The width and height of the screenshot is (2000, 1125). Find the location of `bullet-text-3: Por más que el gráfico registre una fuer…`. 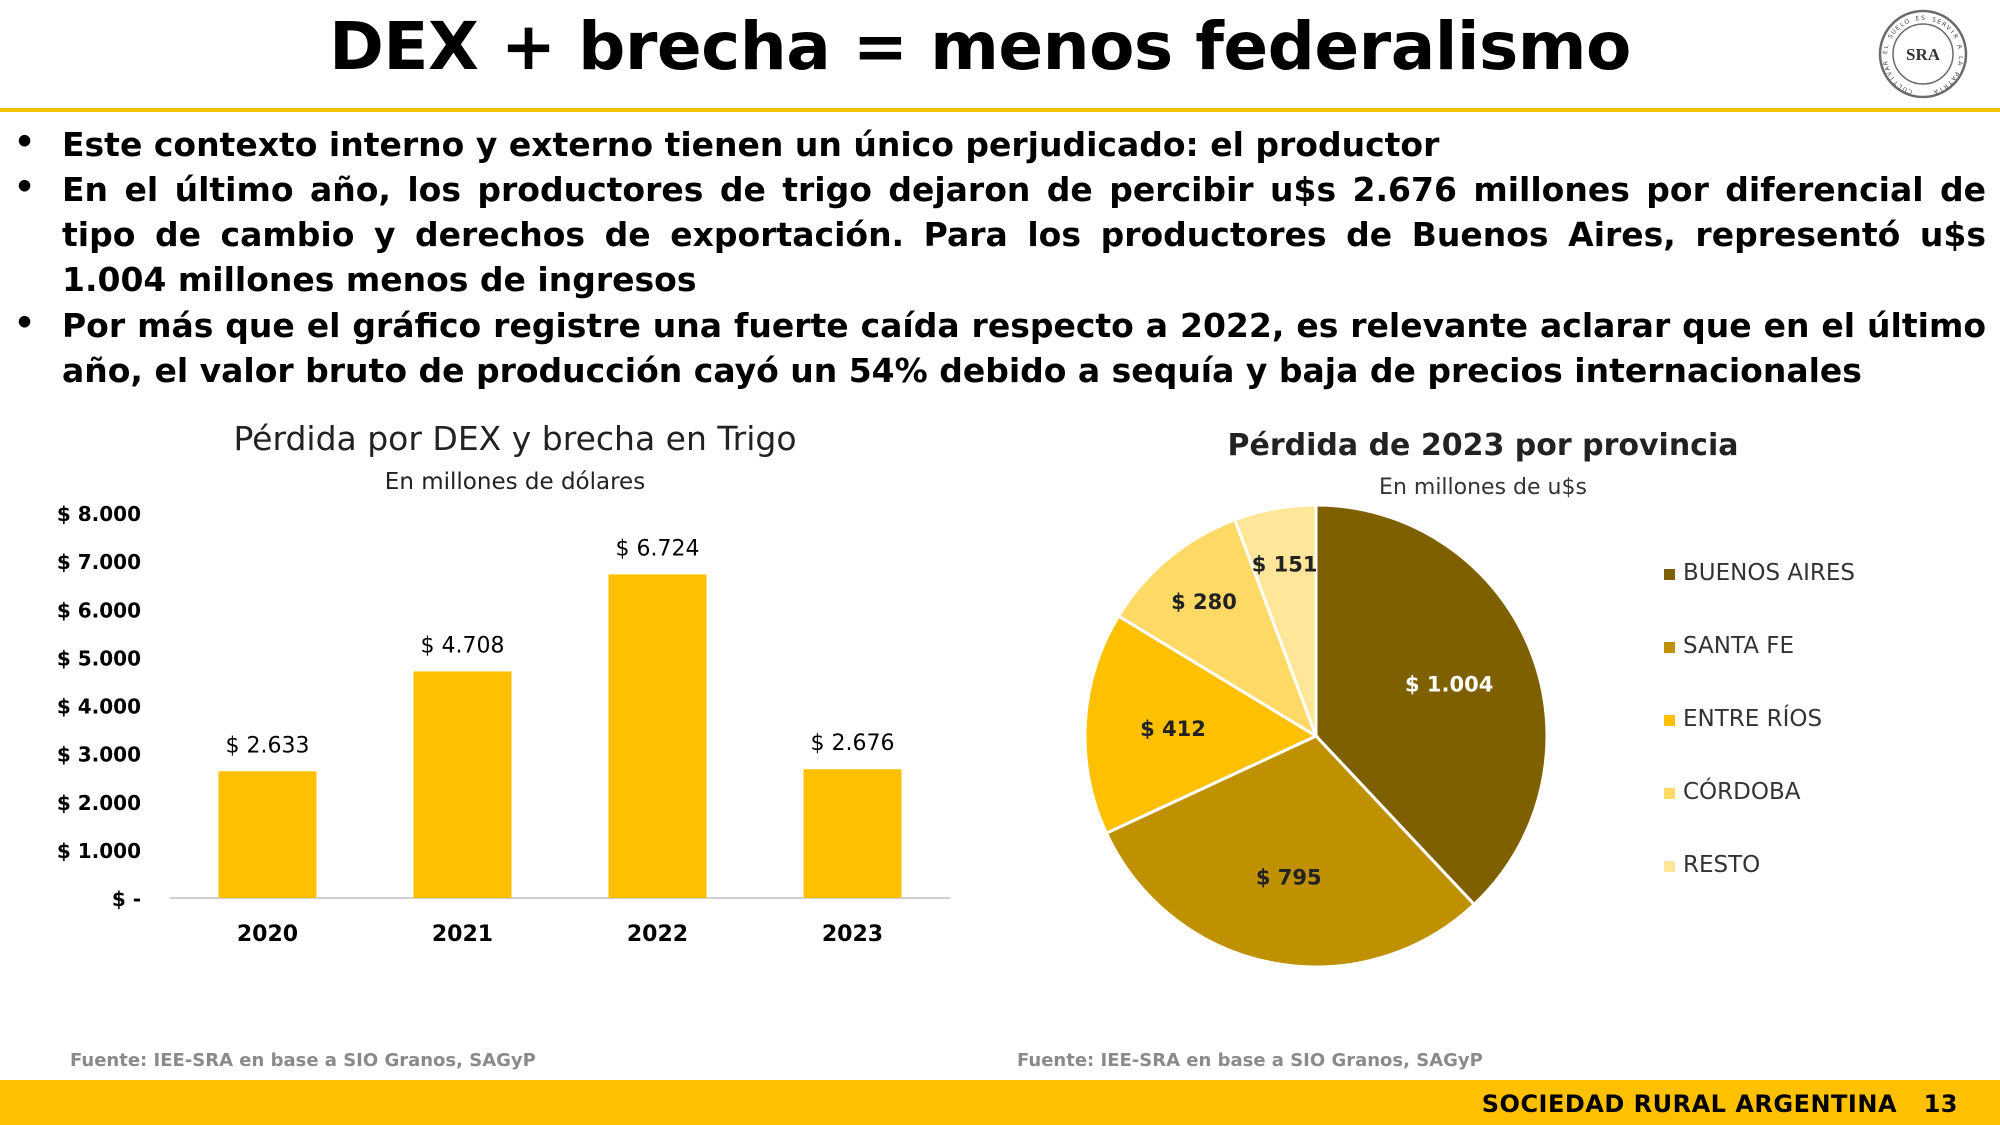

bullet-text-3: Por más que el gráfico registre una fuer… is located at coordinates (1024, 348).